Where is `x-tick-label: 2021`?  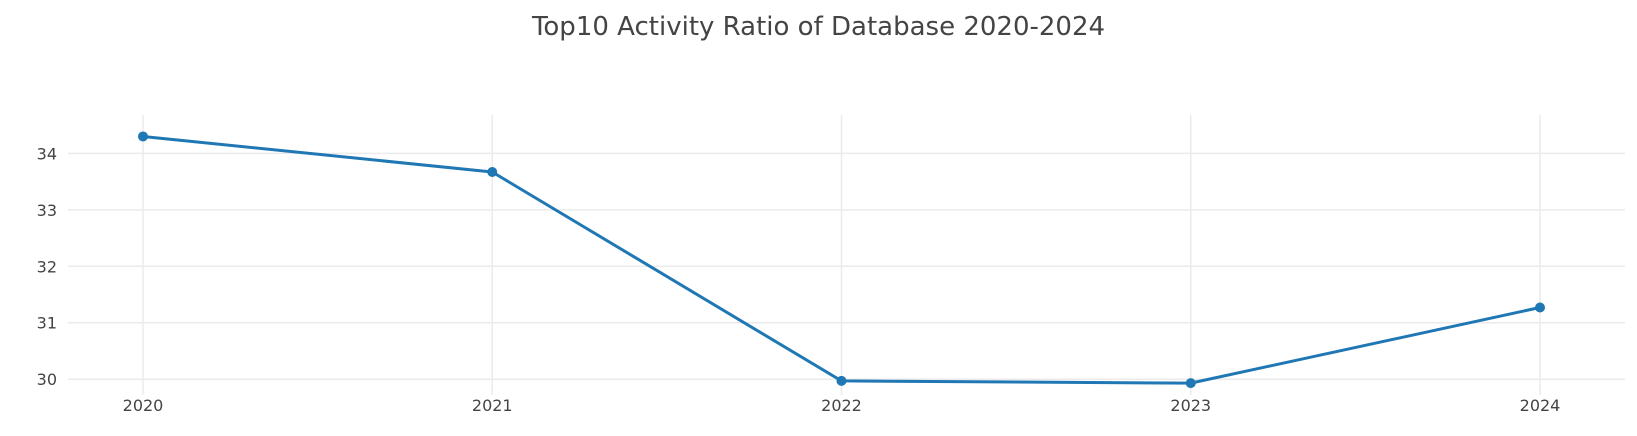
x-tick-label: 2021 is located at coordinates (492, 405).